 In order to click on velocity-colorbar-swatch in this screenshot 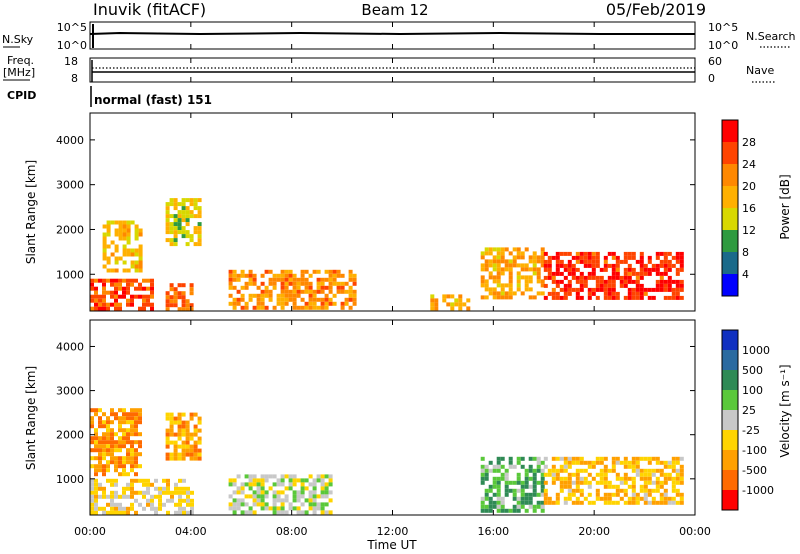, I will do `click(730, 420)`.